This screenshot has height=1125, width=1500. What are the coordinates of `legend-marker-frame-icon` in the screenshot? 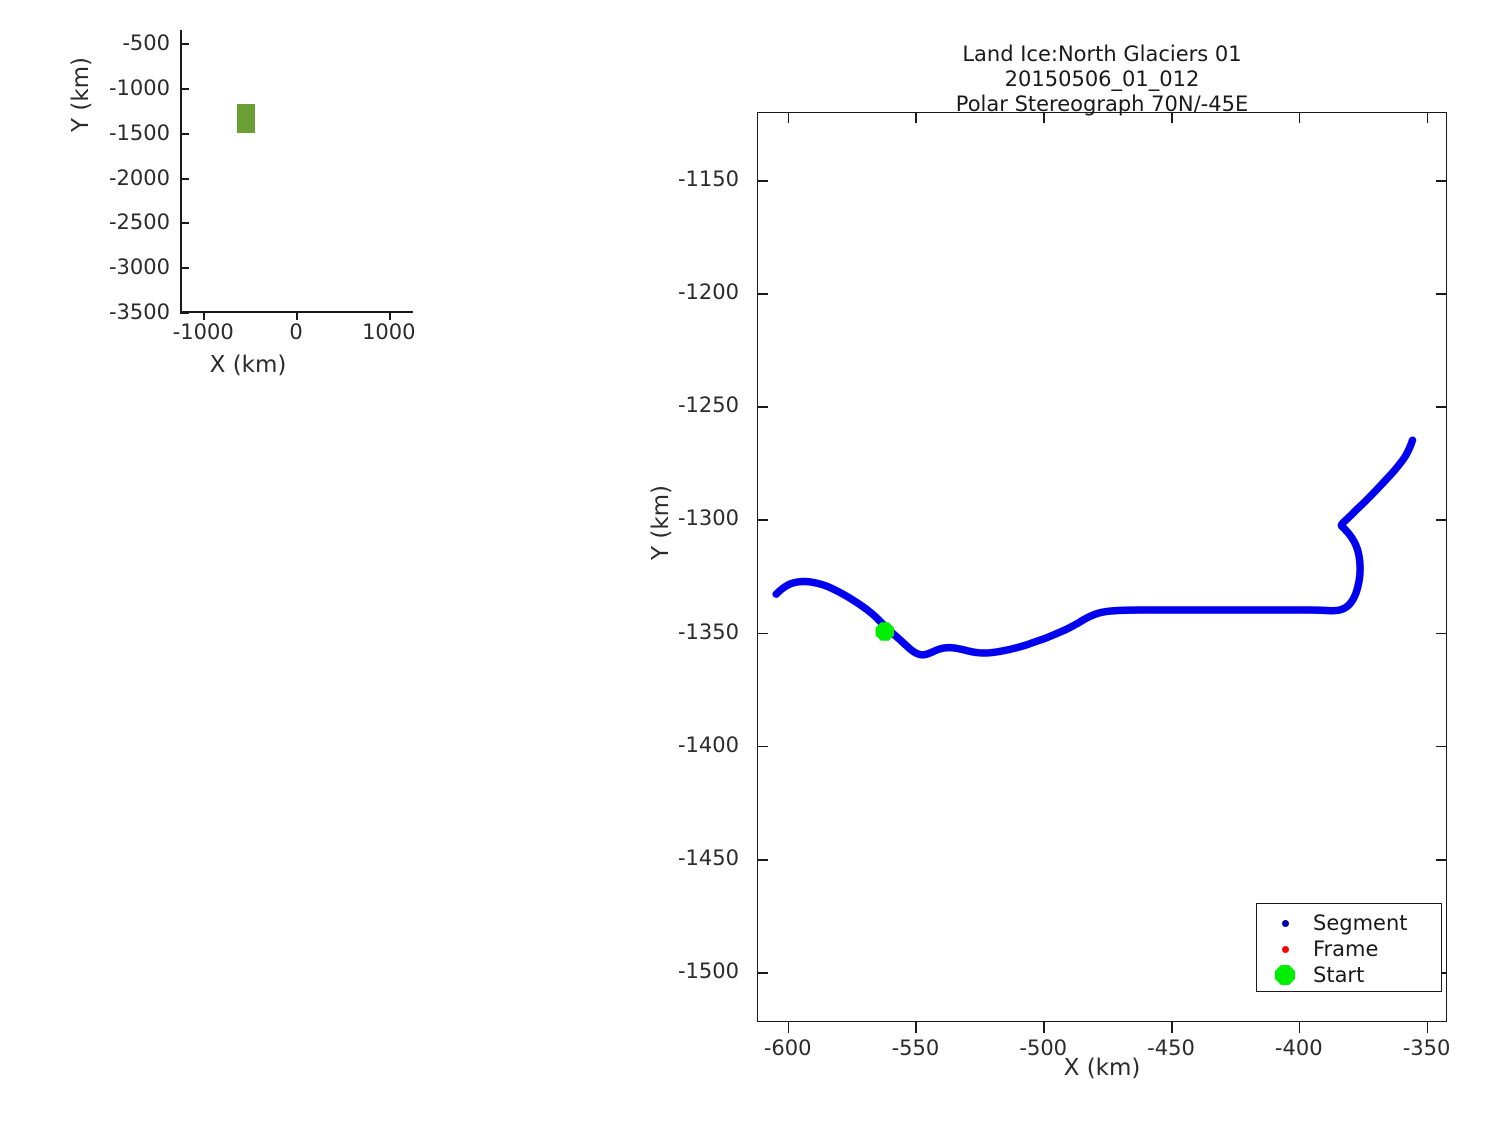 It's located at (1285, 949).